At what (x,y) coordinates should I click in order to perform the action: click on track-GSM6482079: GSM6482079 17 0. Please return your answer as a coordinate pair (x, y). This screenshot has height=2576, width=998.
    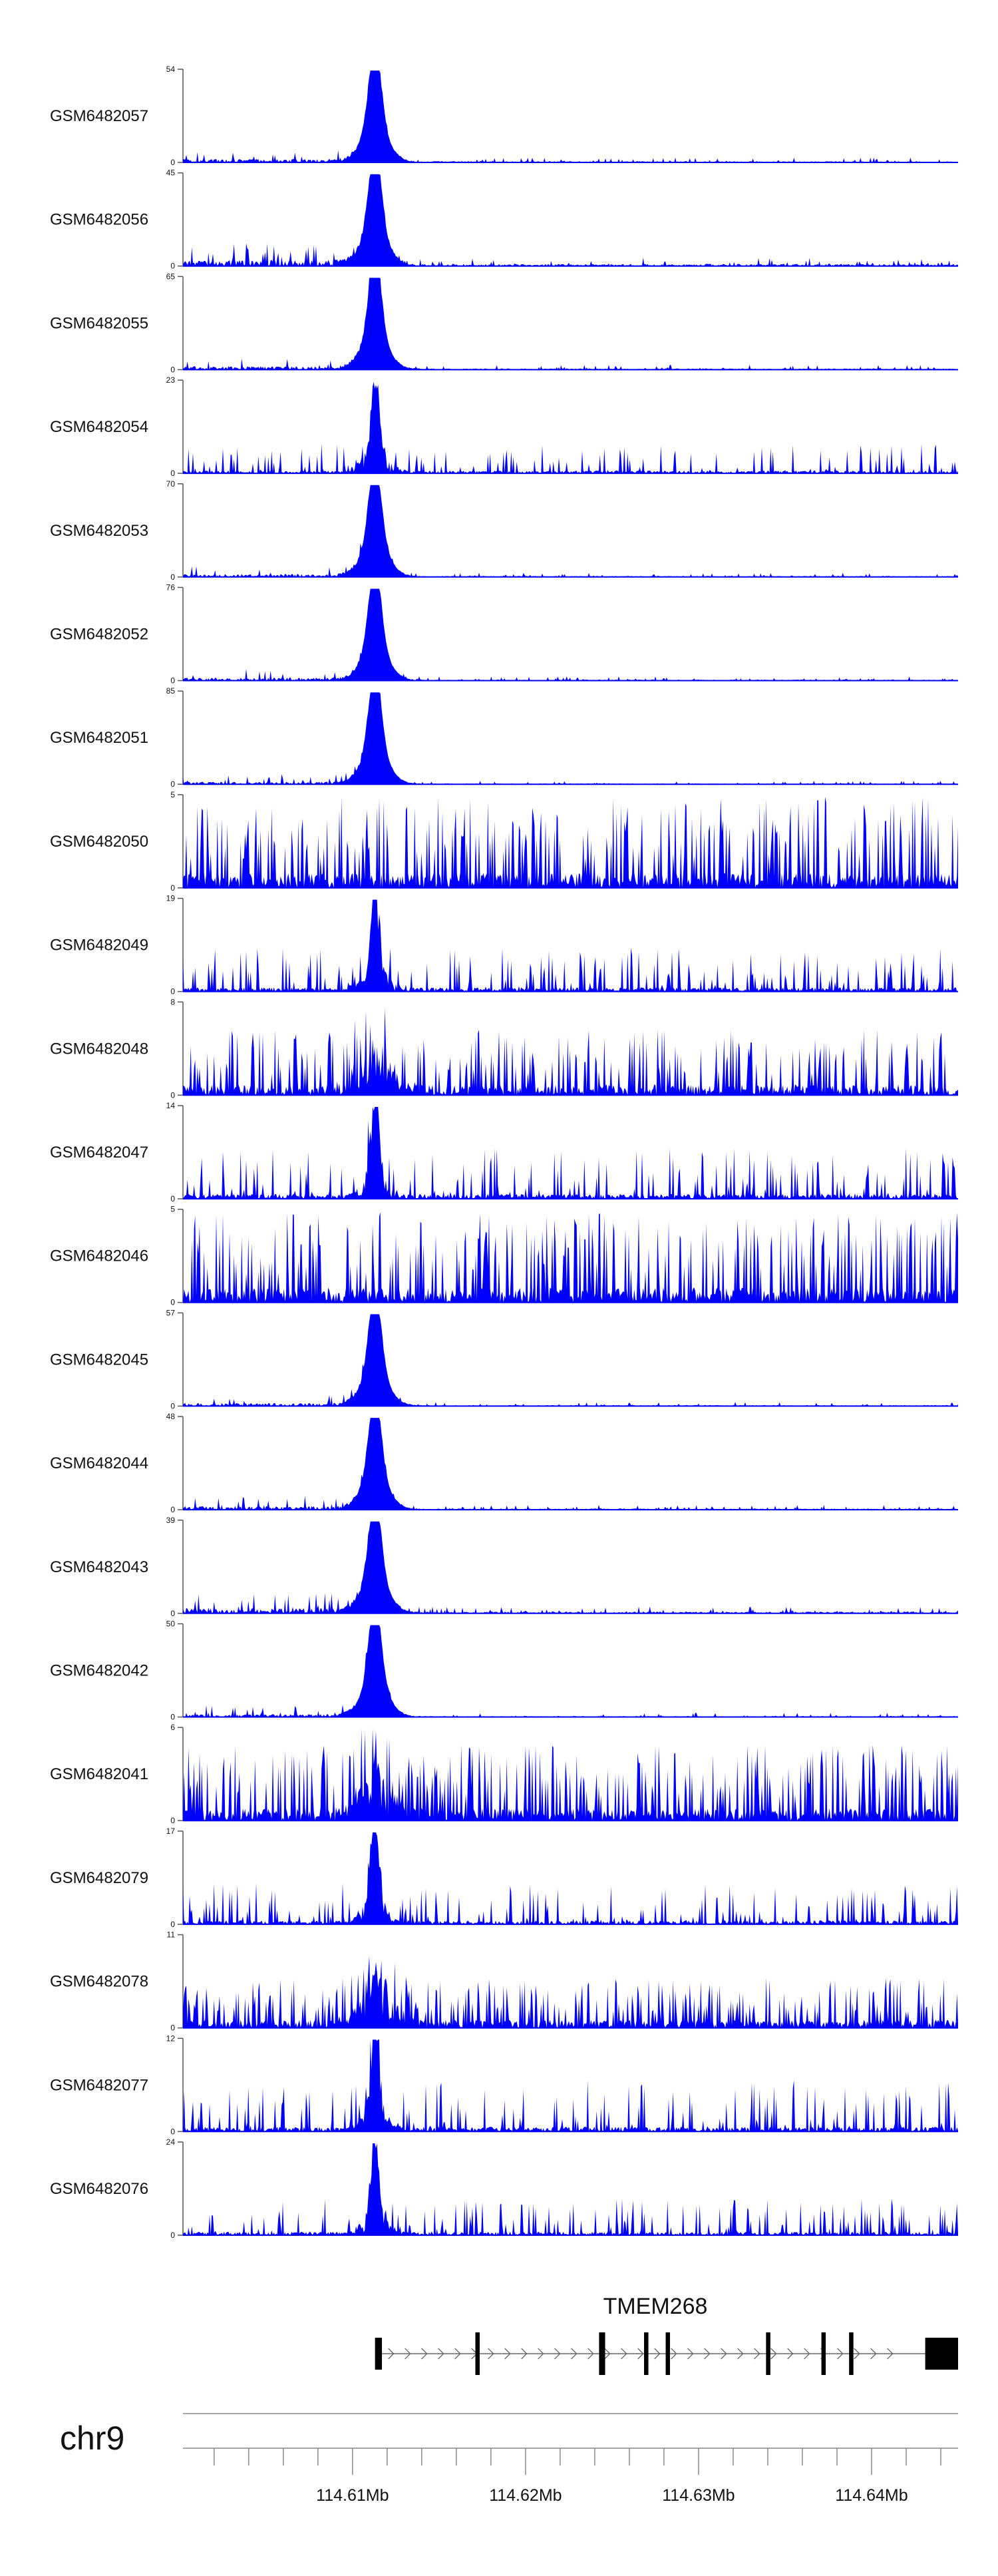
    Looking at the image, I should click on (504, 1877).